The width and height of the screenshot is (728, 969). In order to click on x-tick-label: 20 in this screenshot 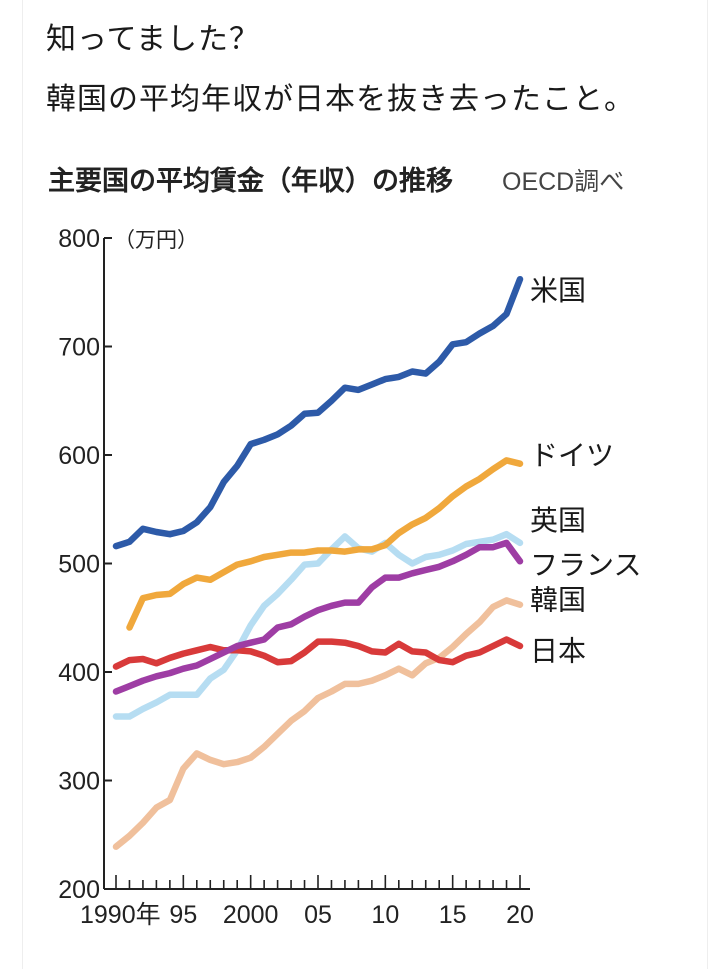, I will do `click(520, 915)`.